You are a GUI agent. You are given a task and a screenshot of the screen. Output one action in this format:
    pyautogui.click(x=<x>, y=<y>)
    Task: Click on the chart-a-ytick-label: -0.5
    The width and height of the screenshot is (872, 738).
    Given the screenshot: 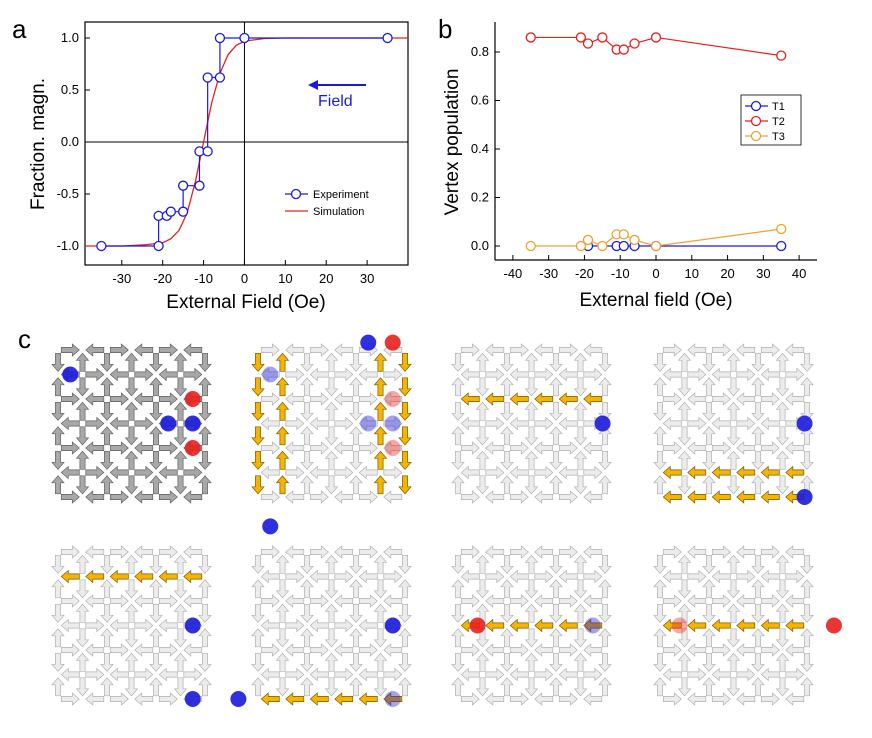 What is the action you would take?
    pyautogui.click(x=68, y=193)
    